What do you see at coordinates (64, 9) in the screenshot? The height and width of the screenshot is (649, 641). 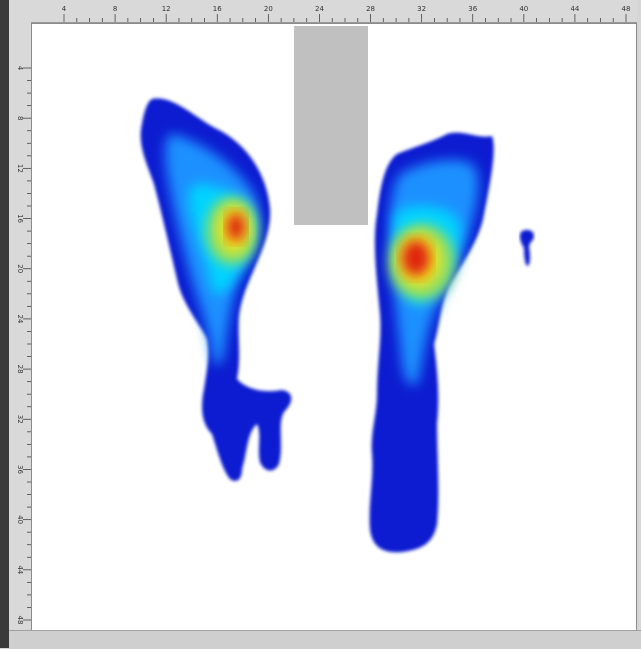 I see `top-ruler-label: 4` at bounding box center [64, 9].